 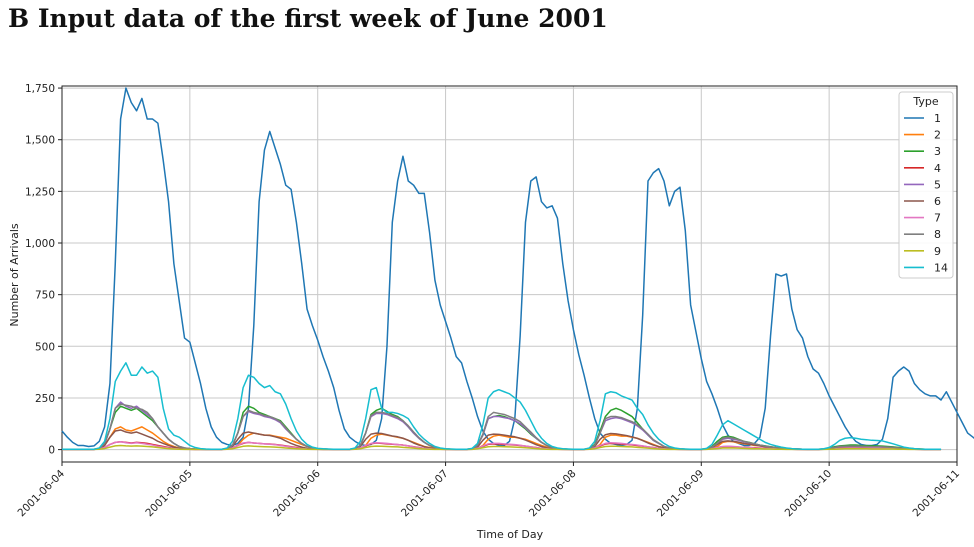 What do you see at coordinates (169, 494) in the screenshot?
I see `x-tick-label: 2001-06-05` at bounding box center [169, 494].